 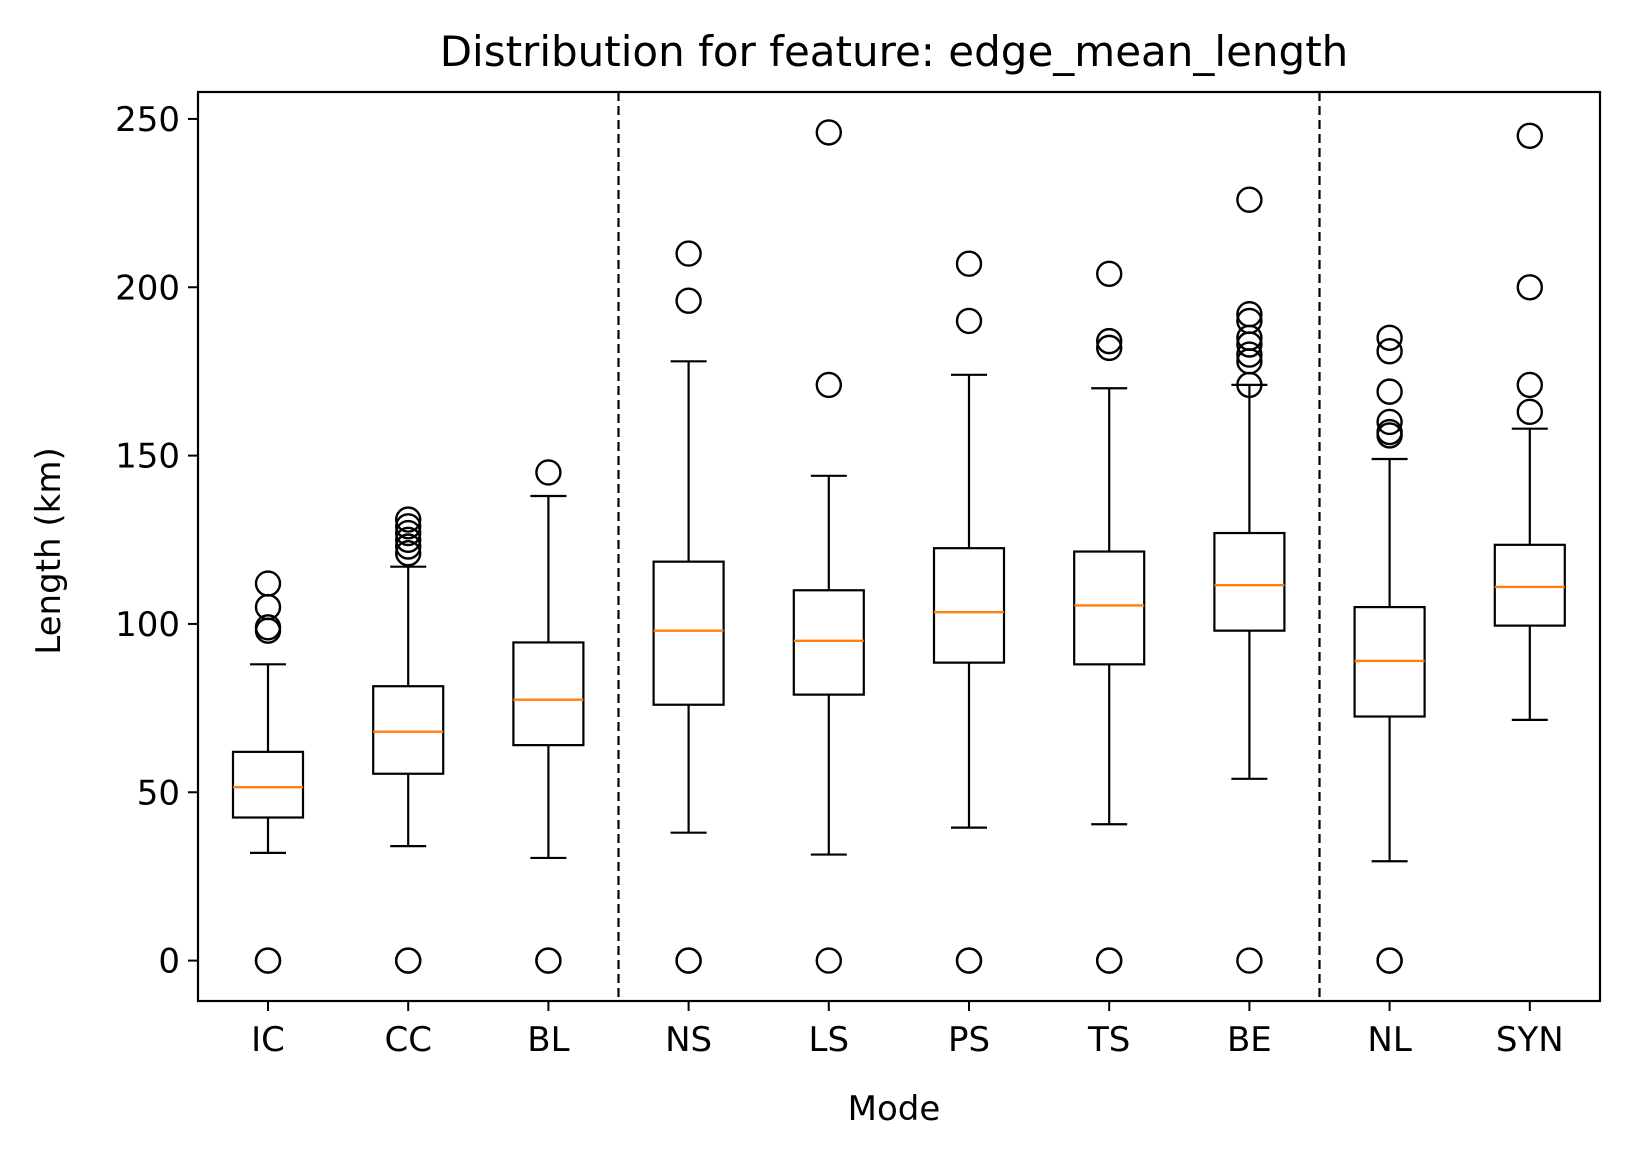 I want to click on y-tick-label: 150, so click(x=147, y=457).